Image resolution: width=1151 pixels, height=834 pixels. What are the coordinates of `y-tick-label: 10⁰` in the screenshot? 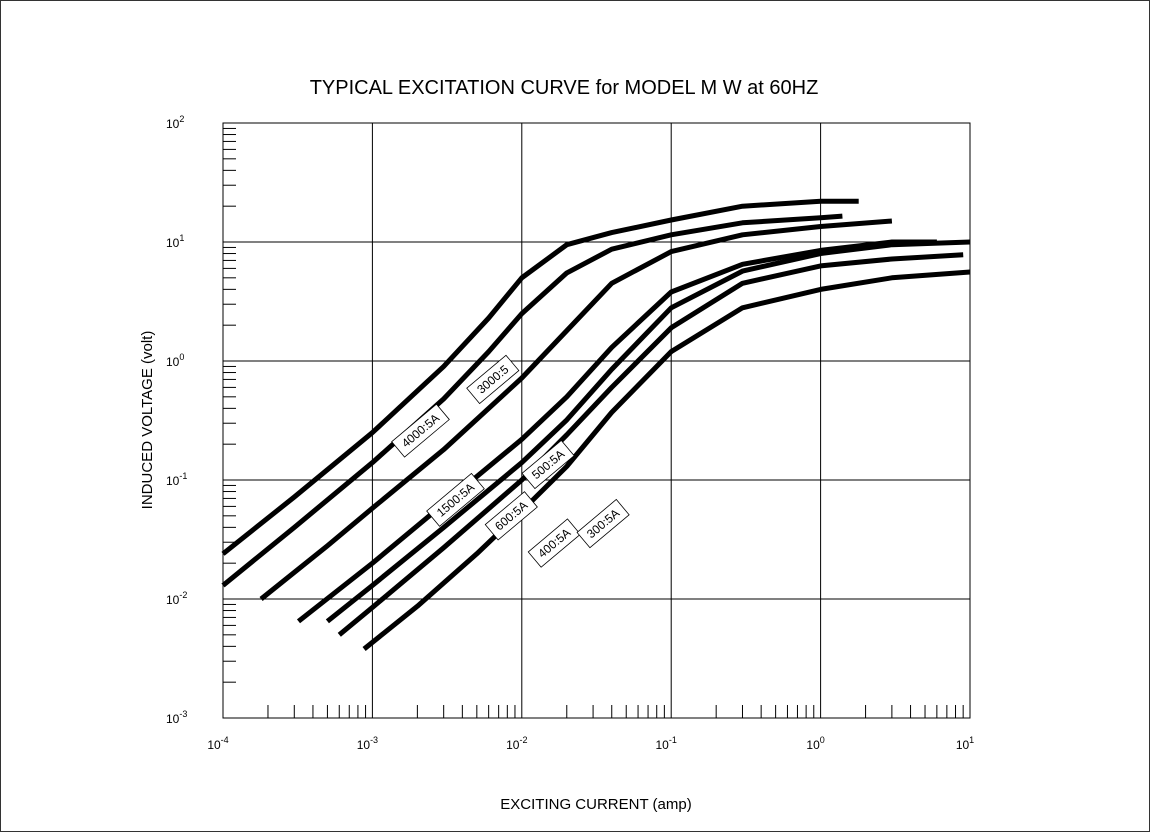 It's located at (175, 360).